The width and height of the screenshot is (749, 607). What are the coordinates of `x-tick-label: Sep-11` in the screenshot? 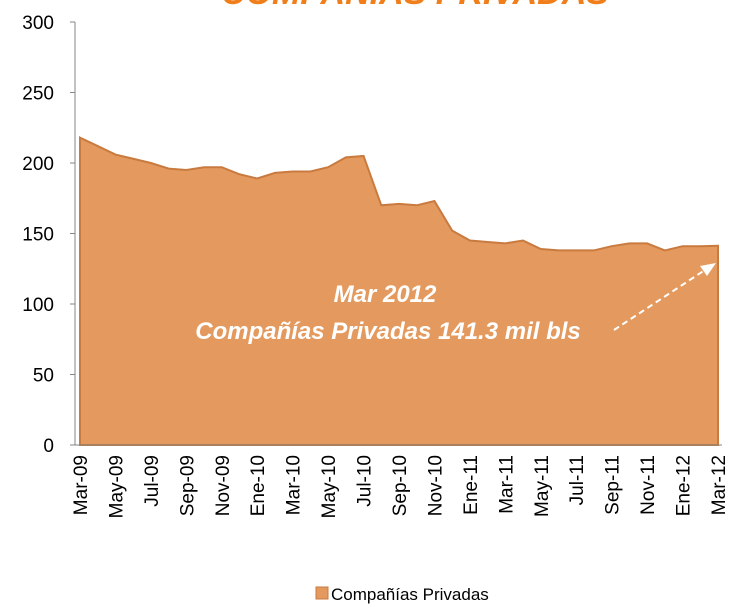 It's located at (613, 485).